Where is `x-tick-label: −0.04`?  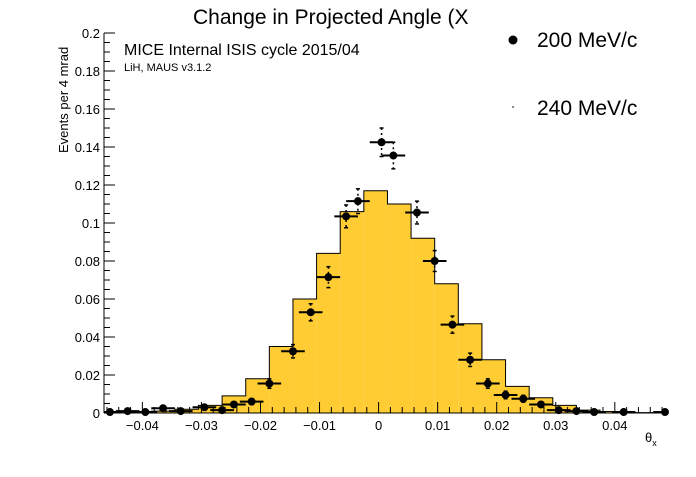
x-tick-label: −0.04 is located at coordinates (142, 425).